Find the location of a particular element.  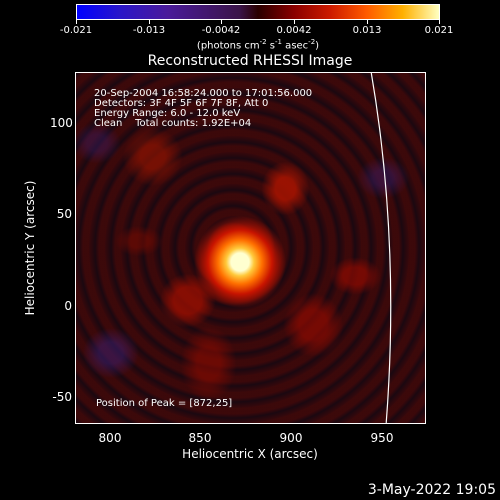

peak-position-label: Position of Peak = [872,25] is located at coordinates (164, 403).